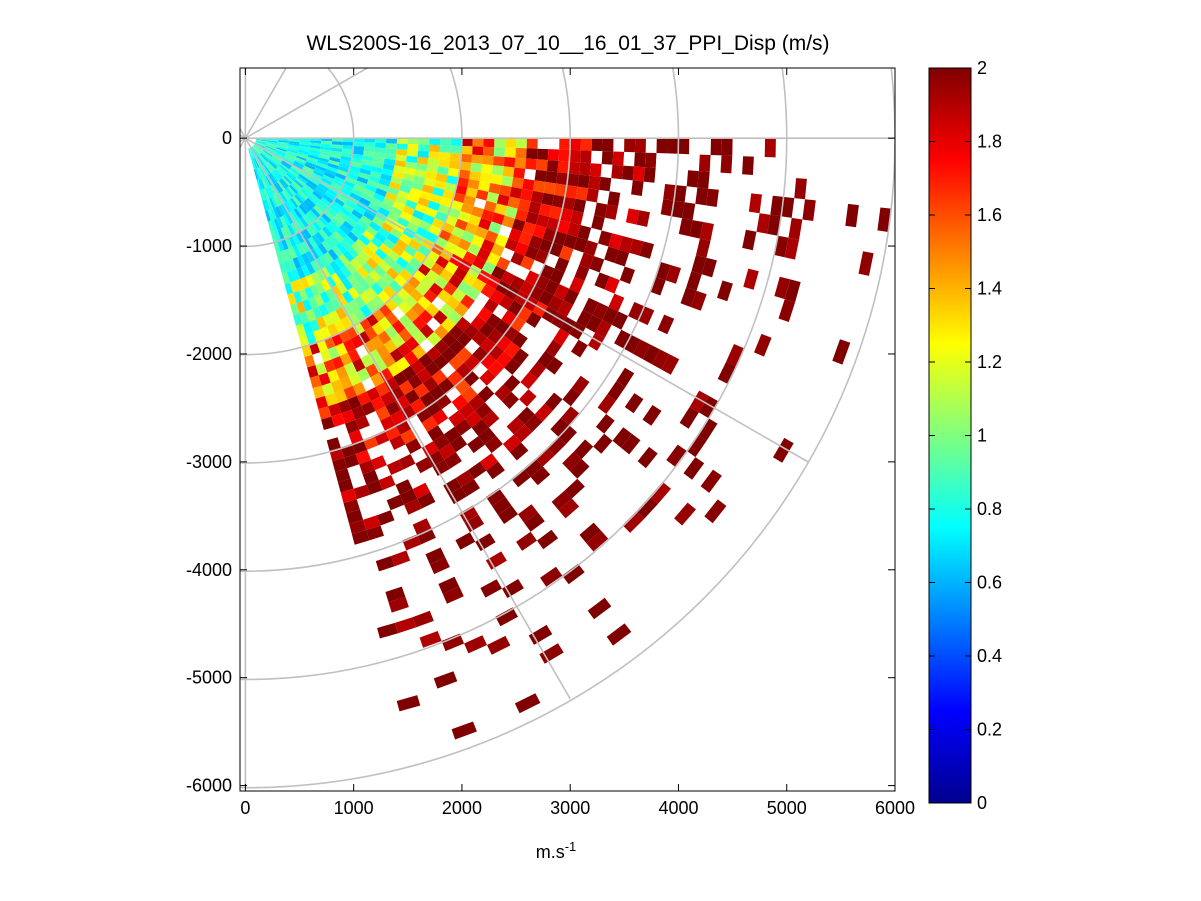  What do you see at coordinates (307, 103) in the screenshot?
I see `azimuth-spoke` at bounding box center [307, 103].